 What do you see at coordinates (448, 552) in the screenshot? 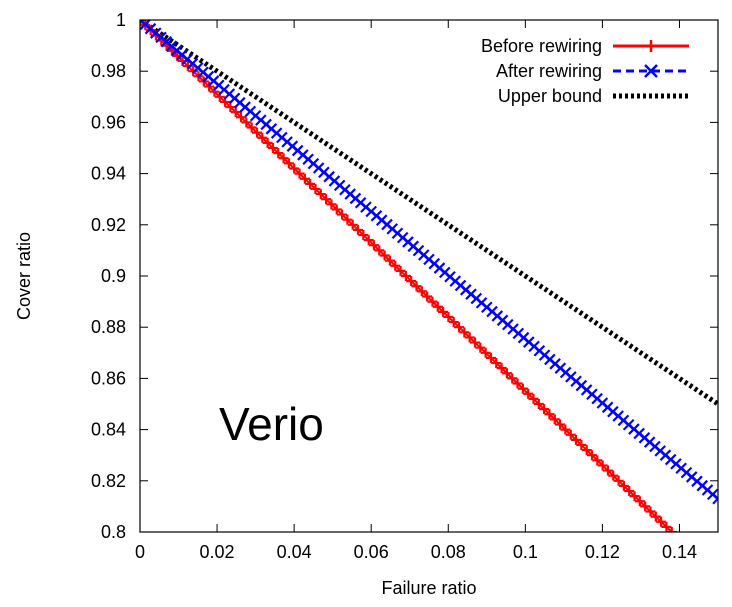
I see `x-tick-label: 0.08` at bounding box center [448, 552].